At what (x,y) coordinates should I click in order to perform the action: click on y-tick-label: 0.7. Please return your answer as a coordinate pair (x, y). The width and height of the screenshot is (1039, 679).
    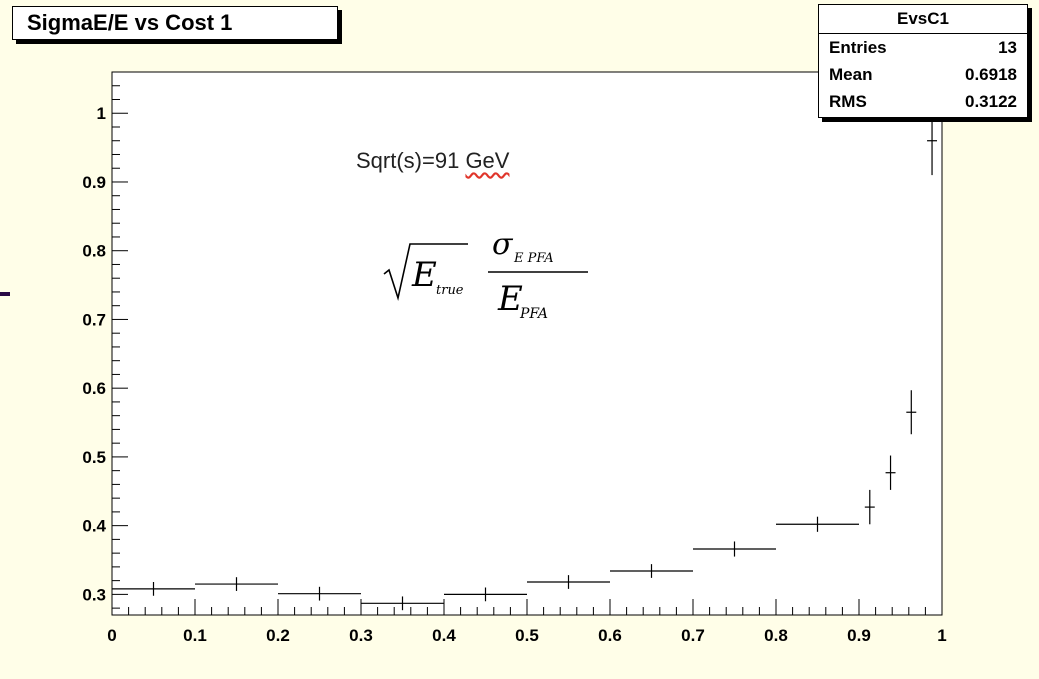
    Looking at the image, I should click on (94, 319).